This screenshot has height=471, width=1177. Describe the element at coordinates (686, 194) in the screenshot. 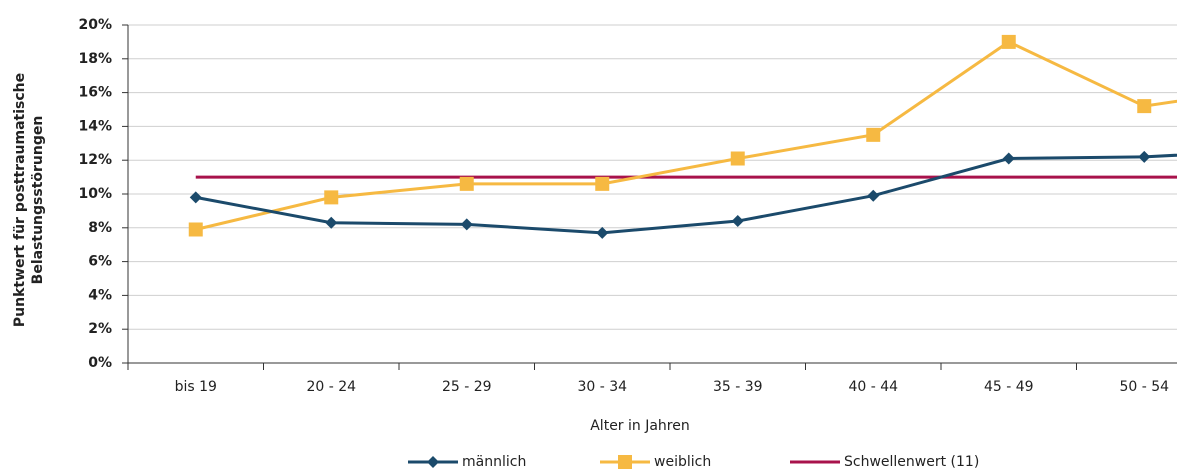

I see `series-line` at that location.